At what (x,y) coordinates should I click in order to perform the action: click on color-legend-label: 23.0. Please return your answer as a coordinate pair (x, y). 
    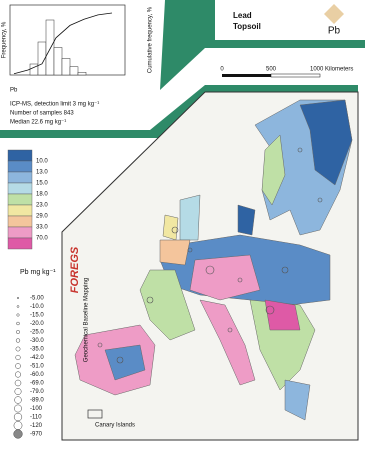
    Looking at the image, I should click on (42, 206).